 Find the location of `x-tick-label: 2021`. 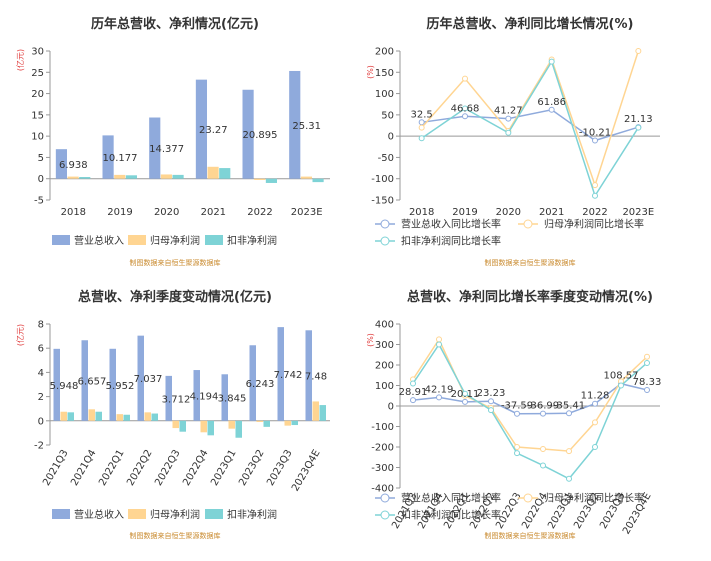

x-tick-label: 2021 is located at coordinates (551, 212).